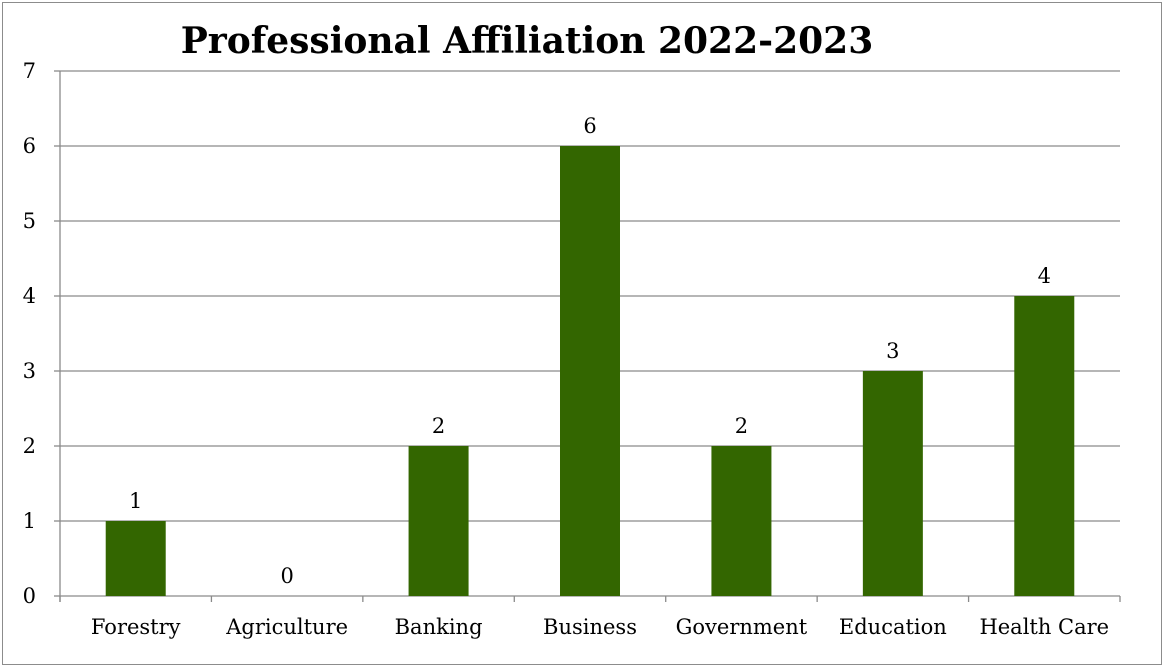 Image resolution: width=1166 pixels, height=669 pixels. What do you see at coordinates (29, 71) in the screenshot?
I see `y-tick-label-7: 7` at bounding box center [29, 71].